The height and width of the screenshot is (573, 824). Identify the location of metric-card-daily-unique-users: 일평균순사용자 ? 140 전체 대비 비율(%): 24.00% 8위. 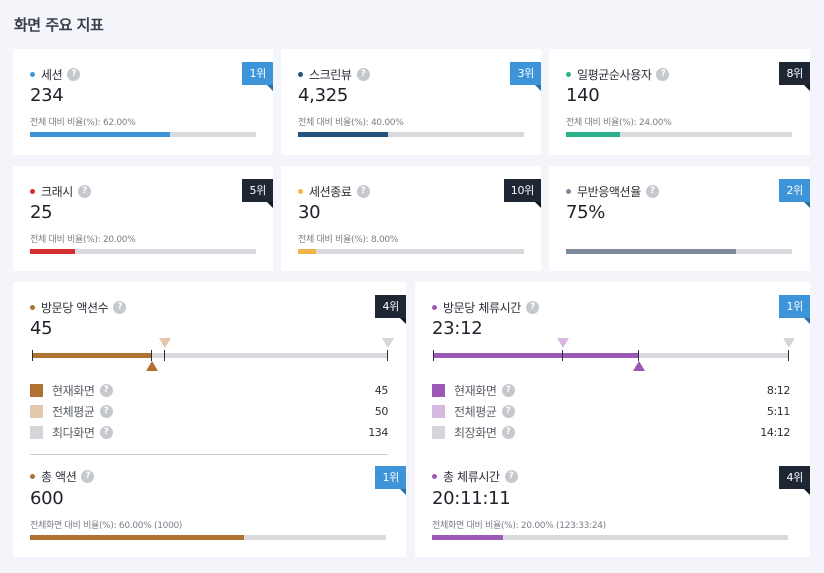
(679, 102).